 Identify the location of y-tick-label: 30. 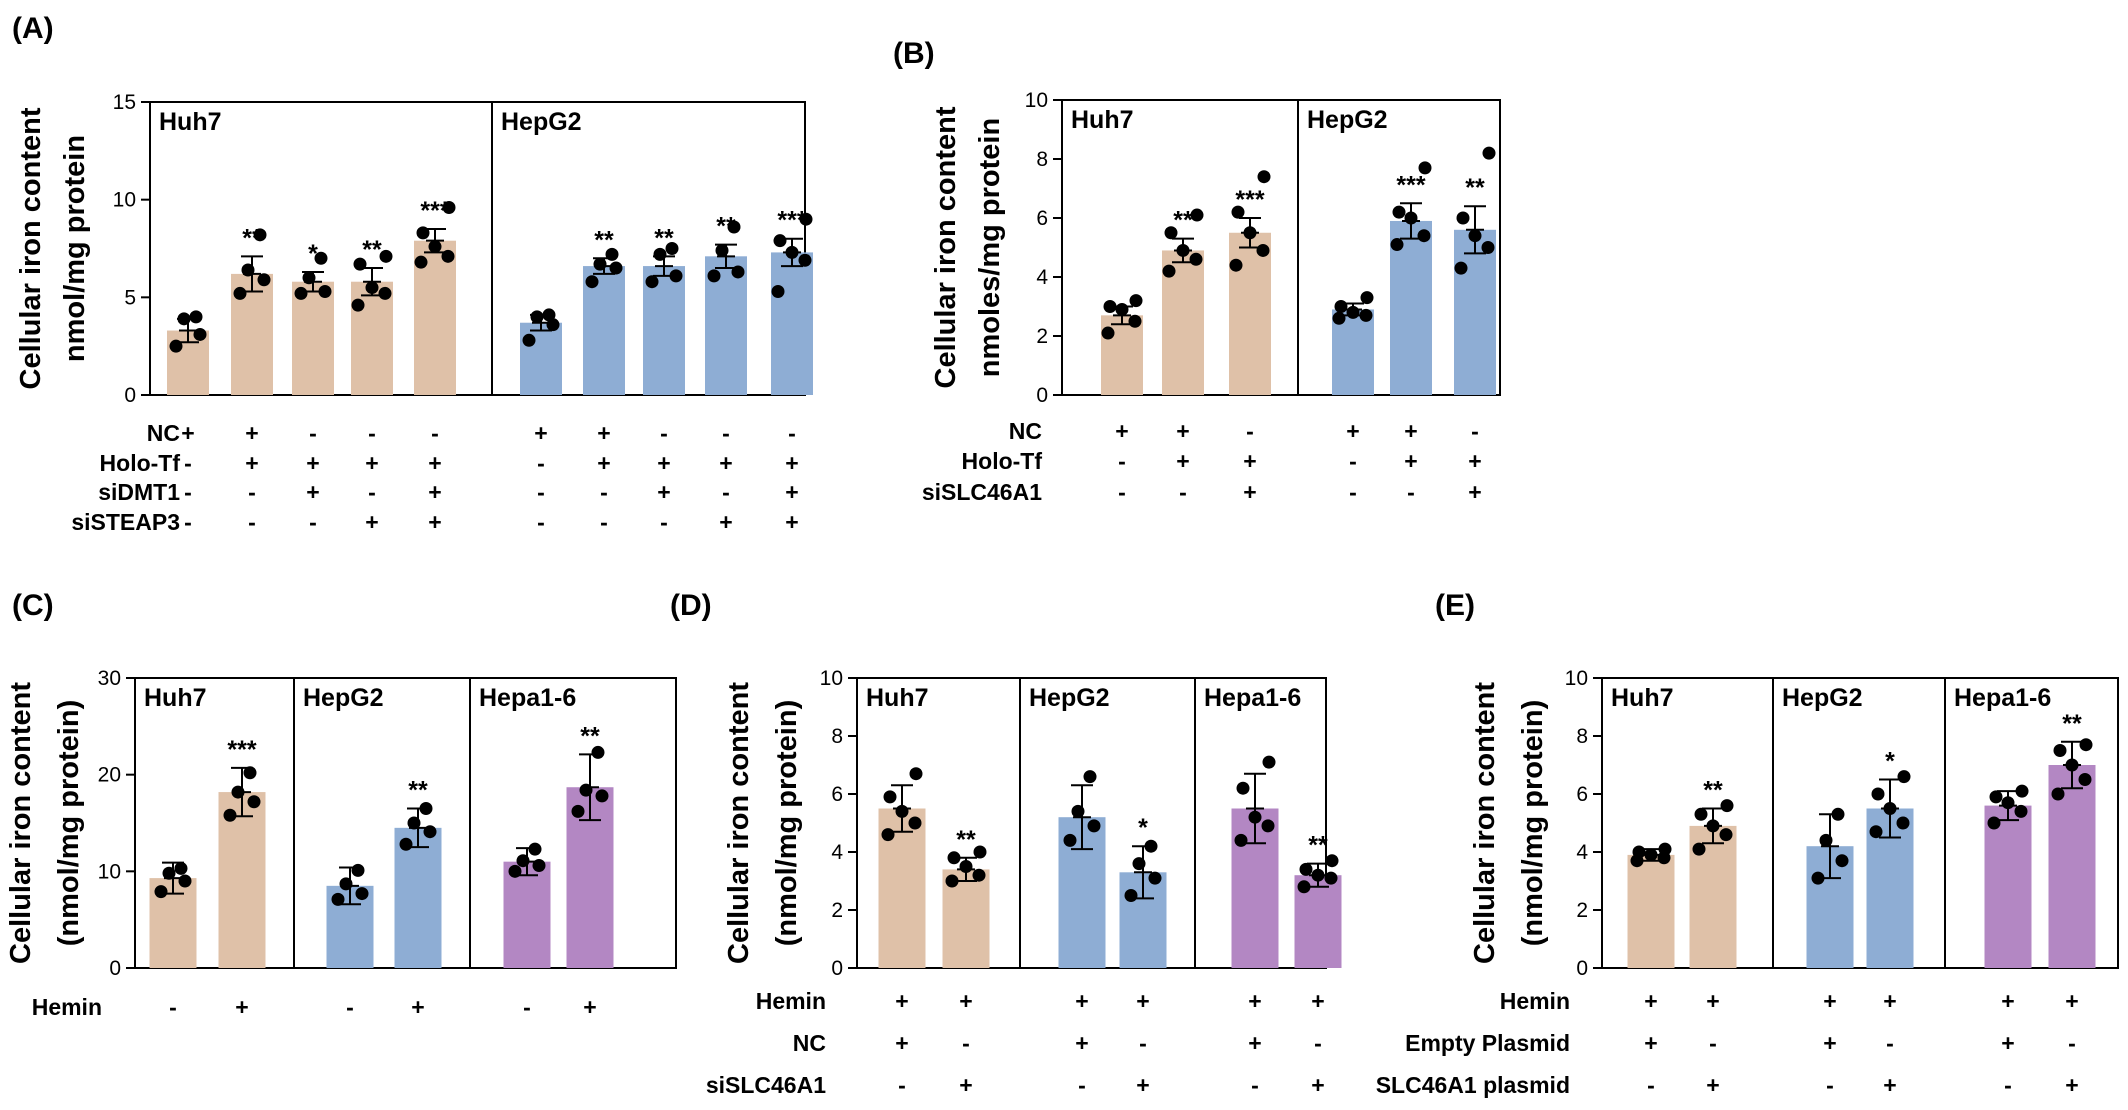
(109, 678).